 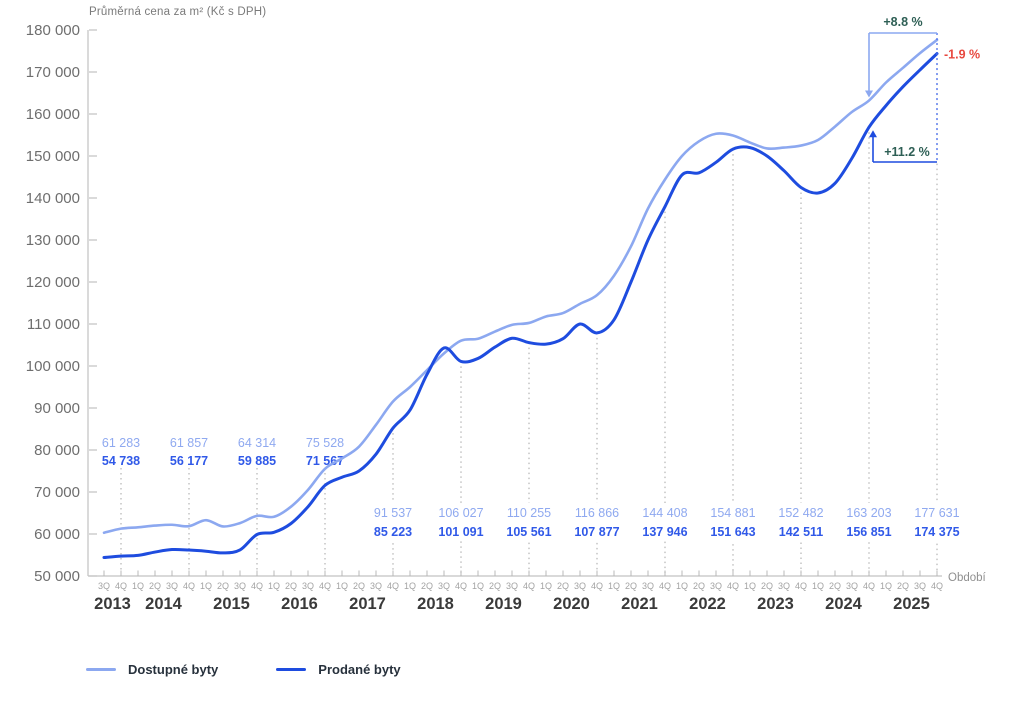 What do you see at coordinates (873, 134) in the screenshot?
I see `up-arrow-icon` at bounding box center [873, 134].